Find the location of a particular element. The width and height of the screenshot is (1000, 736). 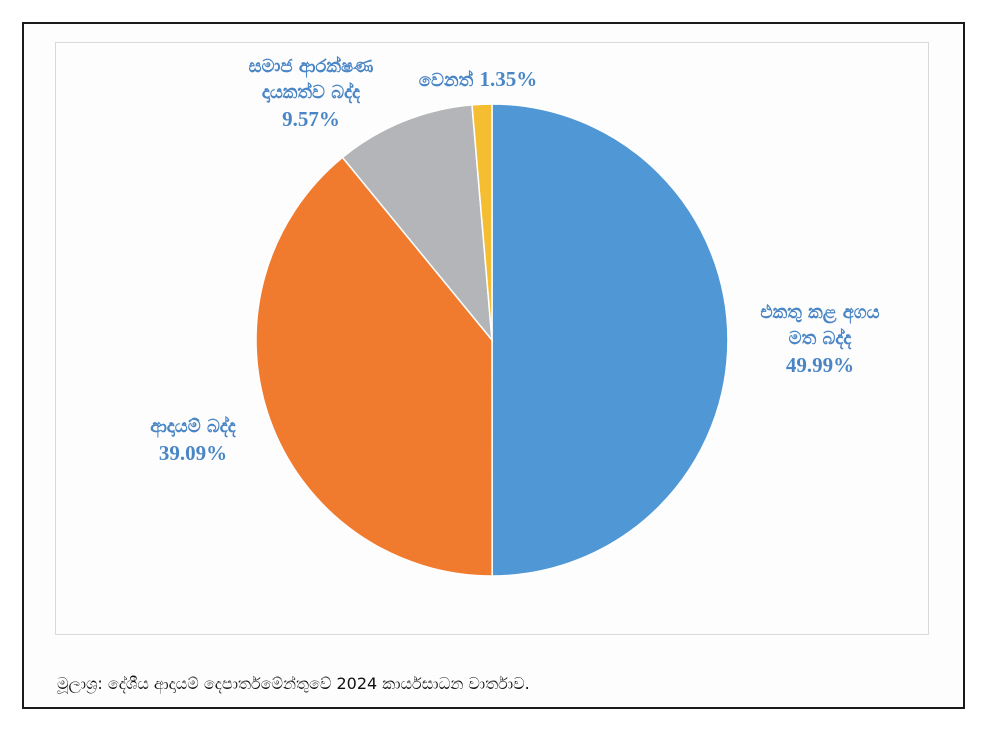

label-income-tax: ආදායම් බද්ද 39.09% is located at coordinates (193, 440).